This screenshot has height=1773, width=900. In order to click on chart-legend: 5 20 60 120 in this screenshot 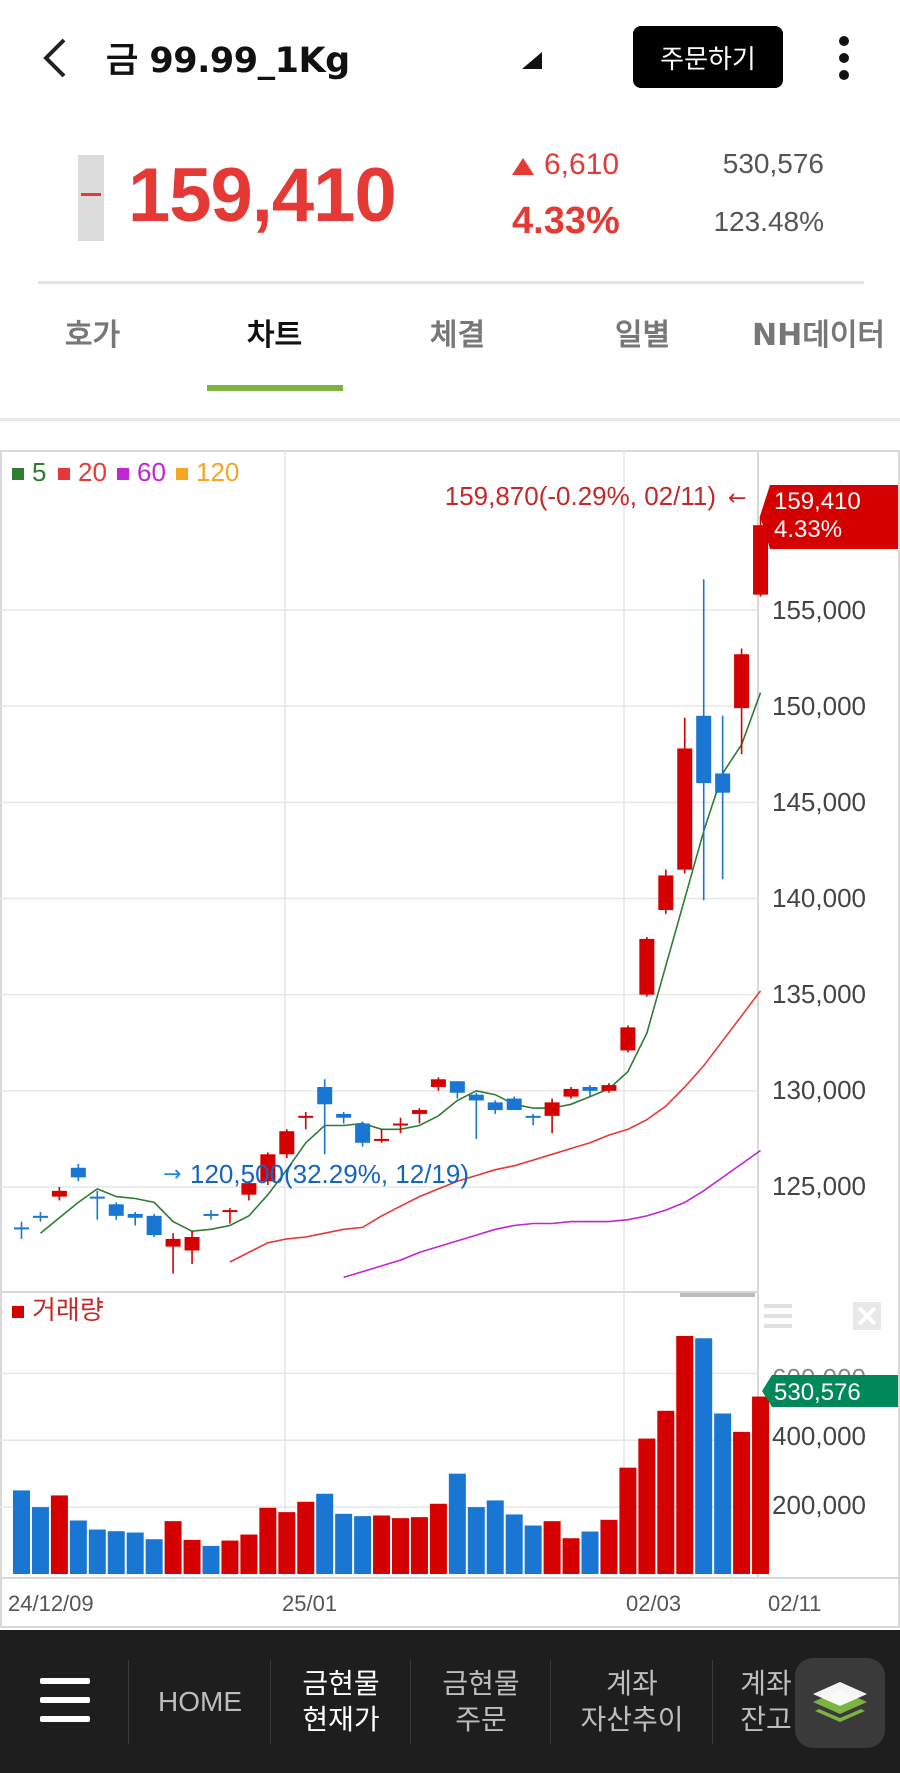, I will do `click(125, 472)`.